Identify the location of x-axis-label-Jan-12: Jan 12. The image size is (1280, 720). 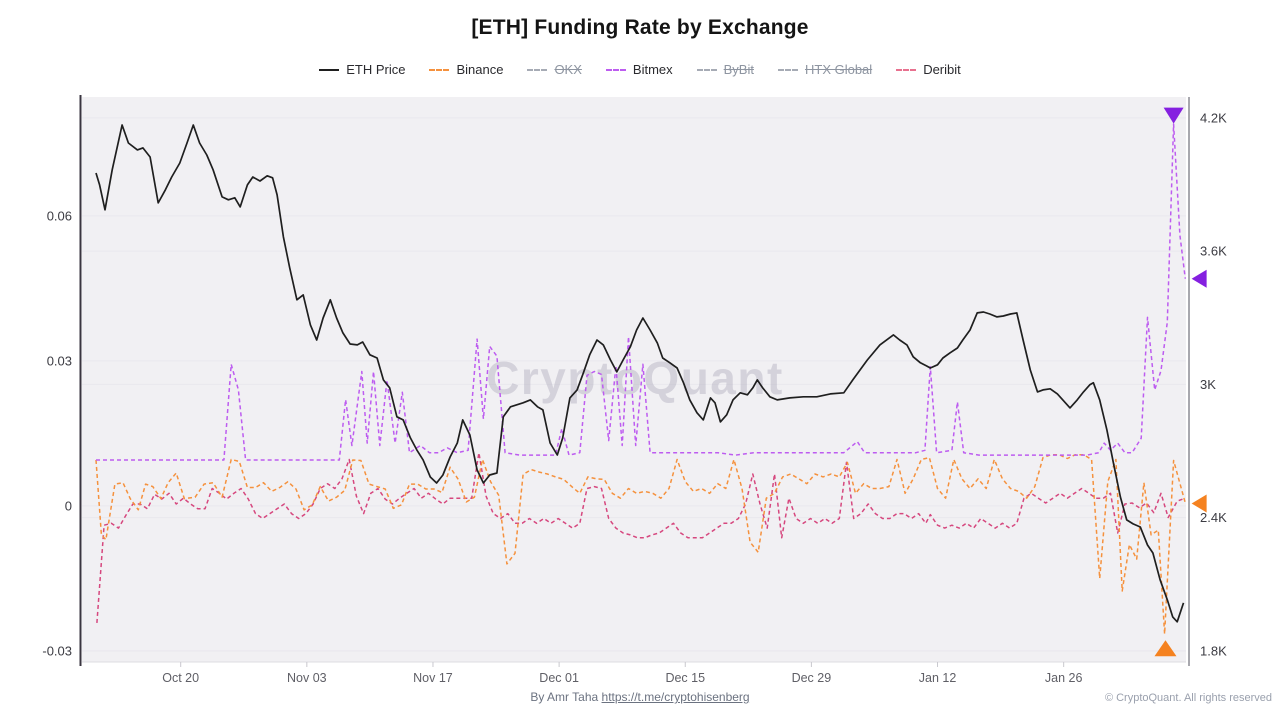
(938, 678).